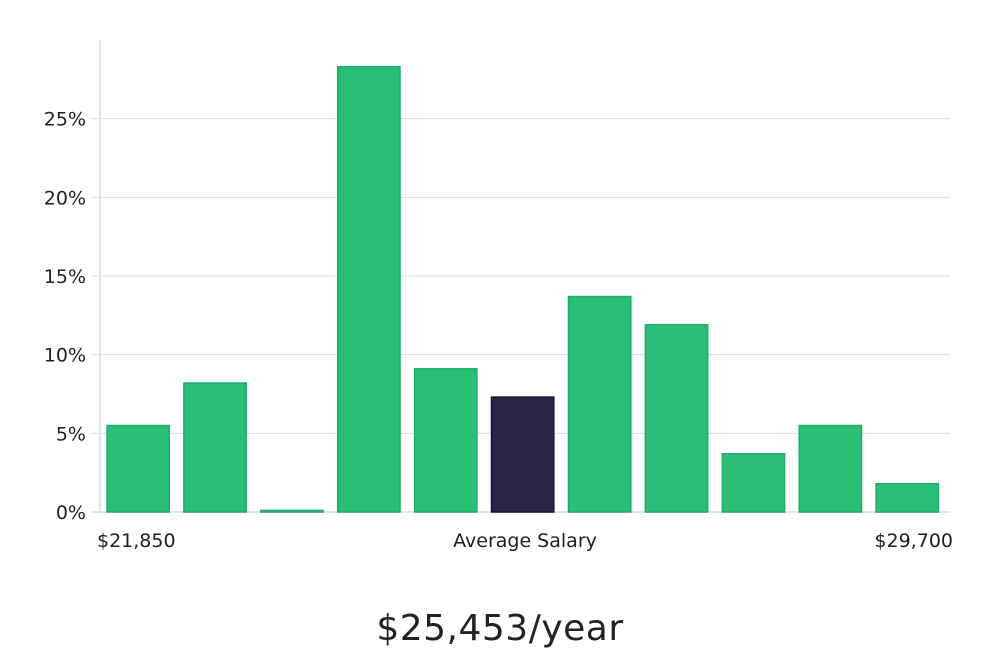  I want to click on y-tick-label: 25%, so click(65, 120).